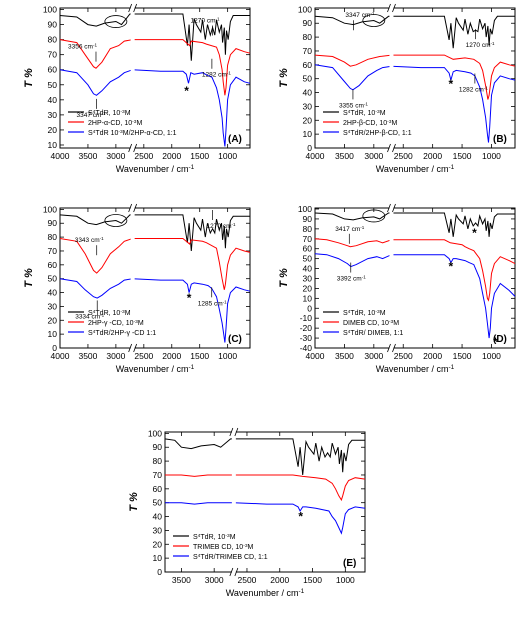 The height and width of the screenshot is (627, 531). What do you see at coordinates (233, 557) in the screenshot?
I see `label-text: TdR/TRIMEB CD, 1:1` at bounding box center [233, 557].